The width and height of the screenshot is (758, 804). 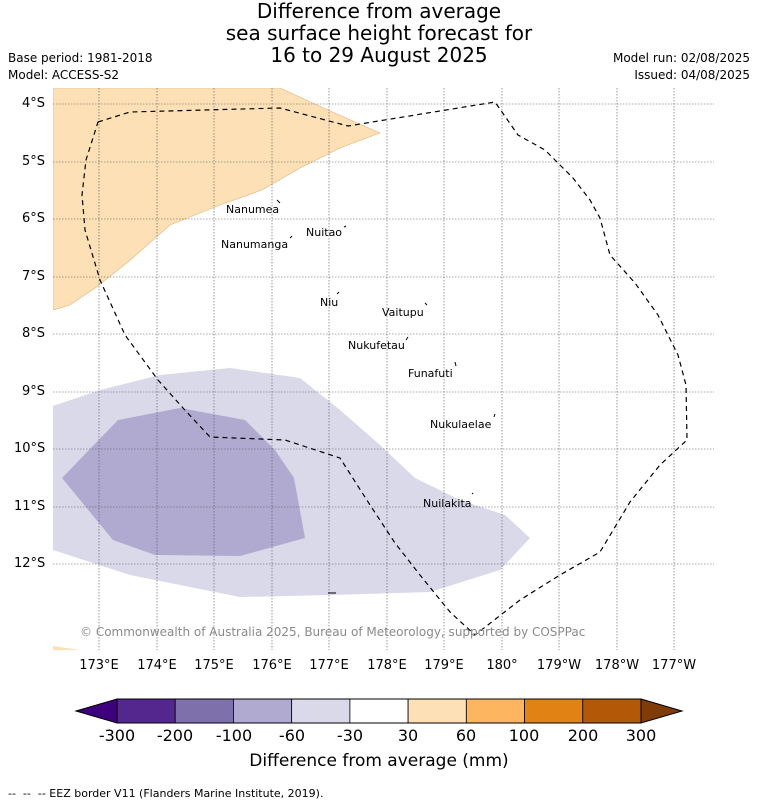 I want to click on lon-label: 177°W, so click(x=674, y=665).